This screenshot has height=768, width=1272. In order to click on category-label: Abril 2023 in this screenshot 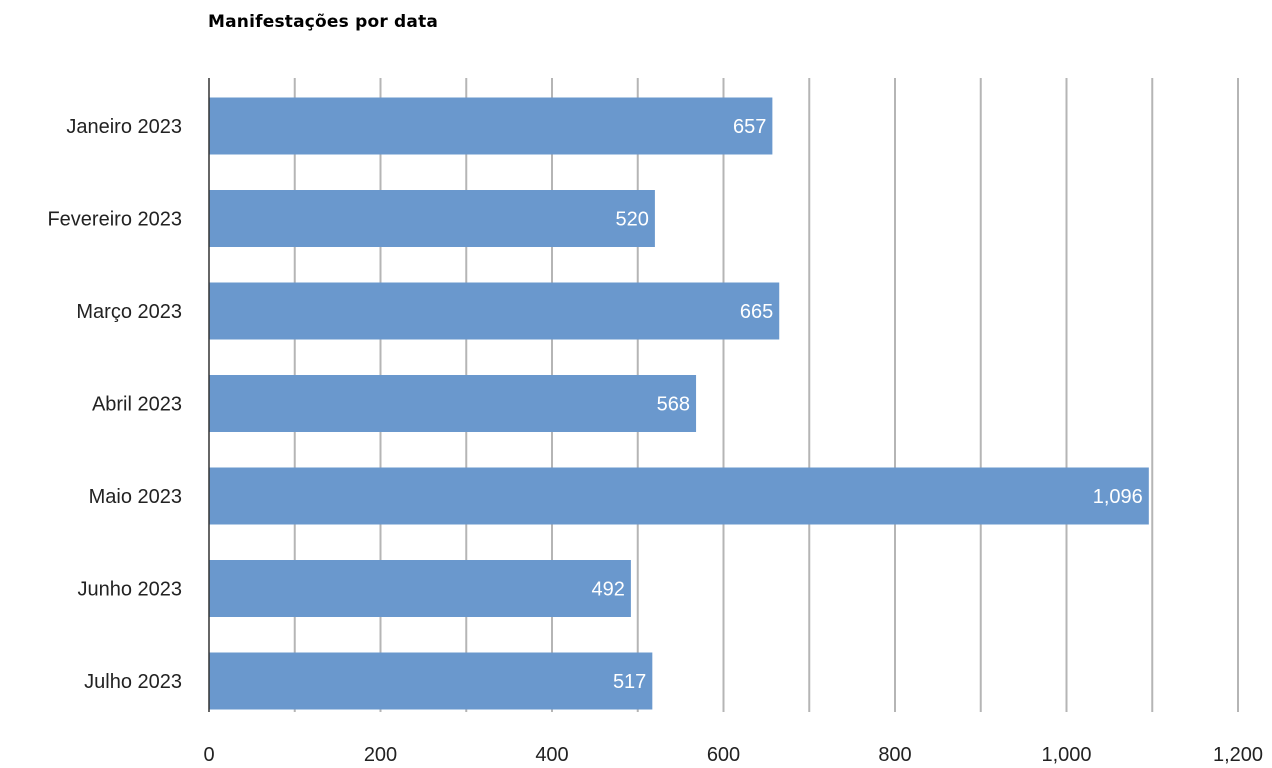, I will do `click(137, 405)`.